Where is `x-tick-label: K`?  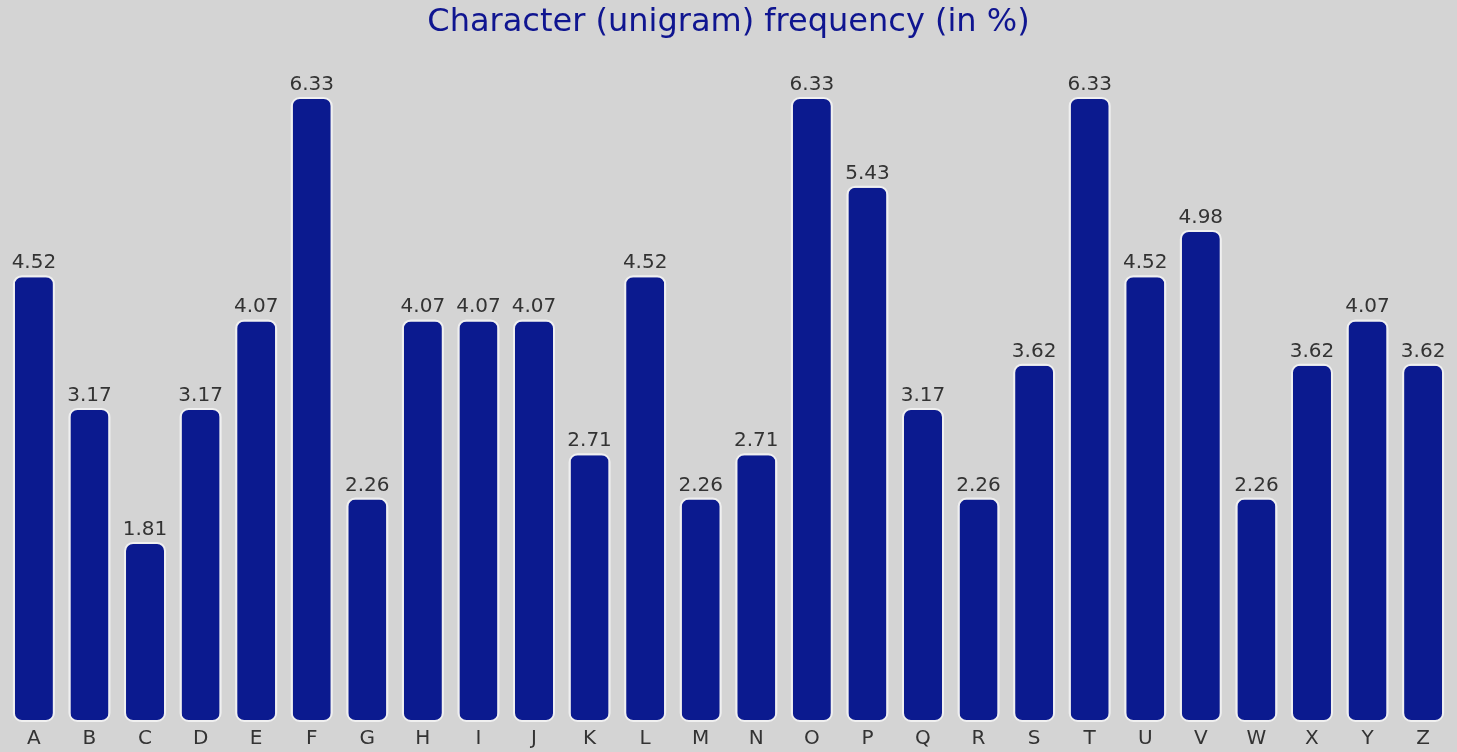 x-tick-label: K is located at coordinates (590, 736).